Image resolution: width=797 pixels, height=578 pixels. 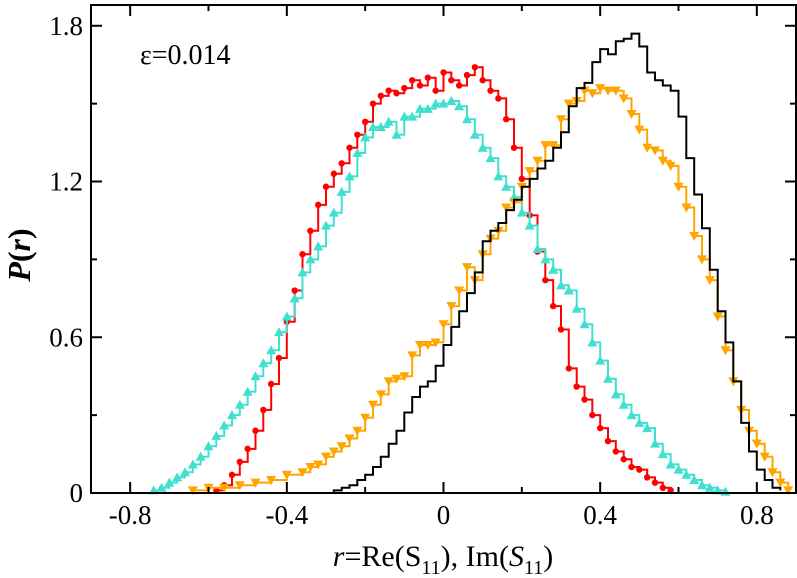 I want to click on x-label-mid: ), Im(, so click(x=475, y=556).